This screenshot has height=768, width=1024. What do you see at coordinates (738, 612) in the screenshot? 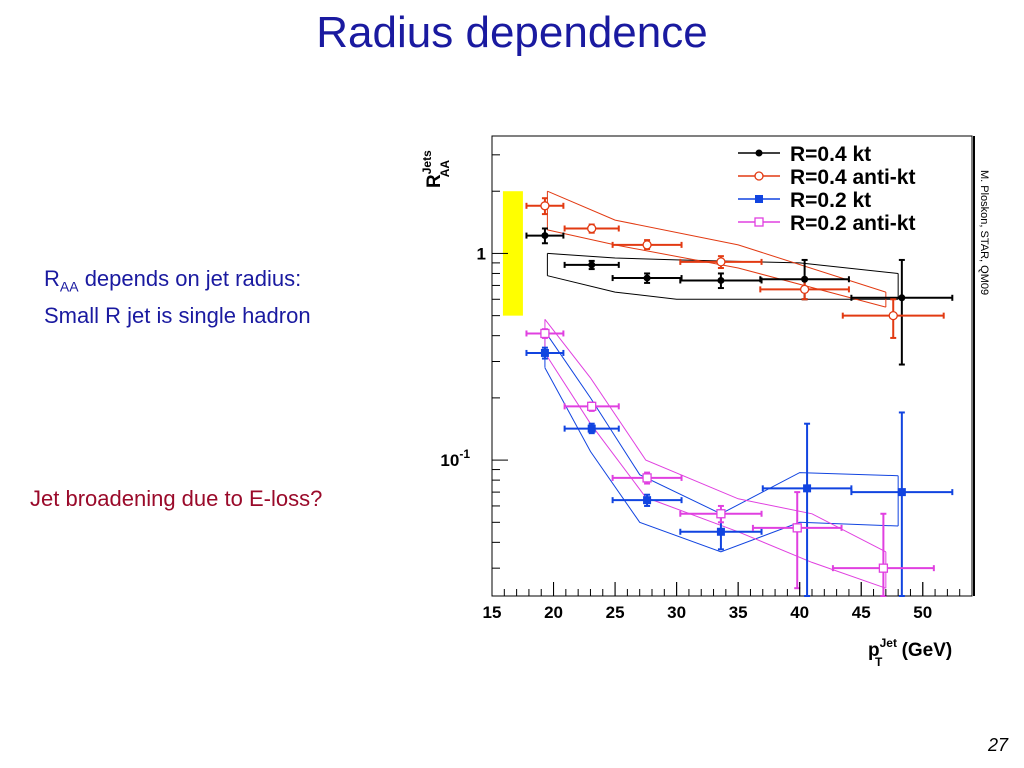
I see `x-tick-label: 35` at bounding box center [738, 612].